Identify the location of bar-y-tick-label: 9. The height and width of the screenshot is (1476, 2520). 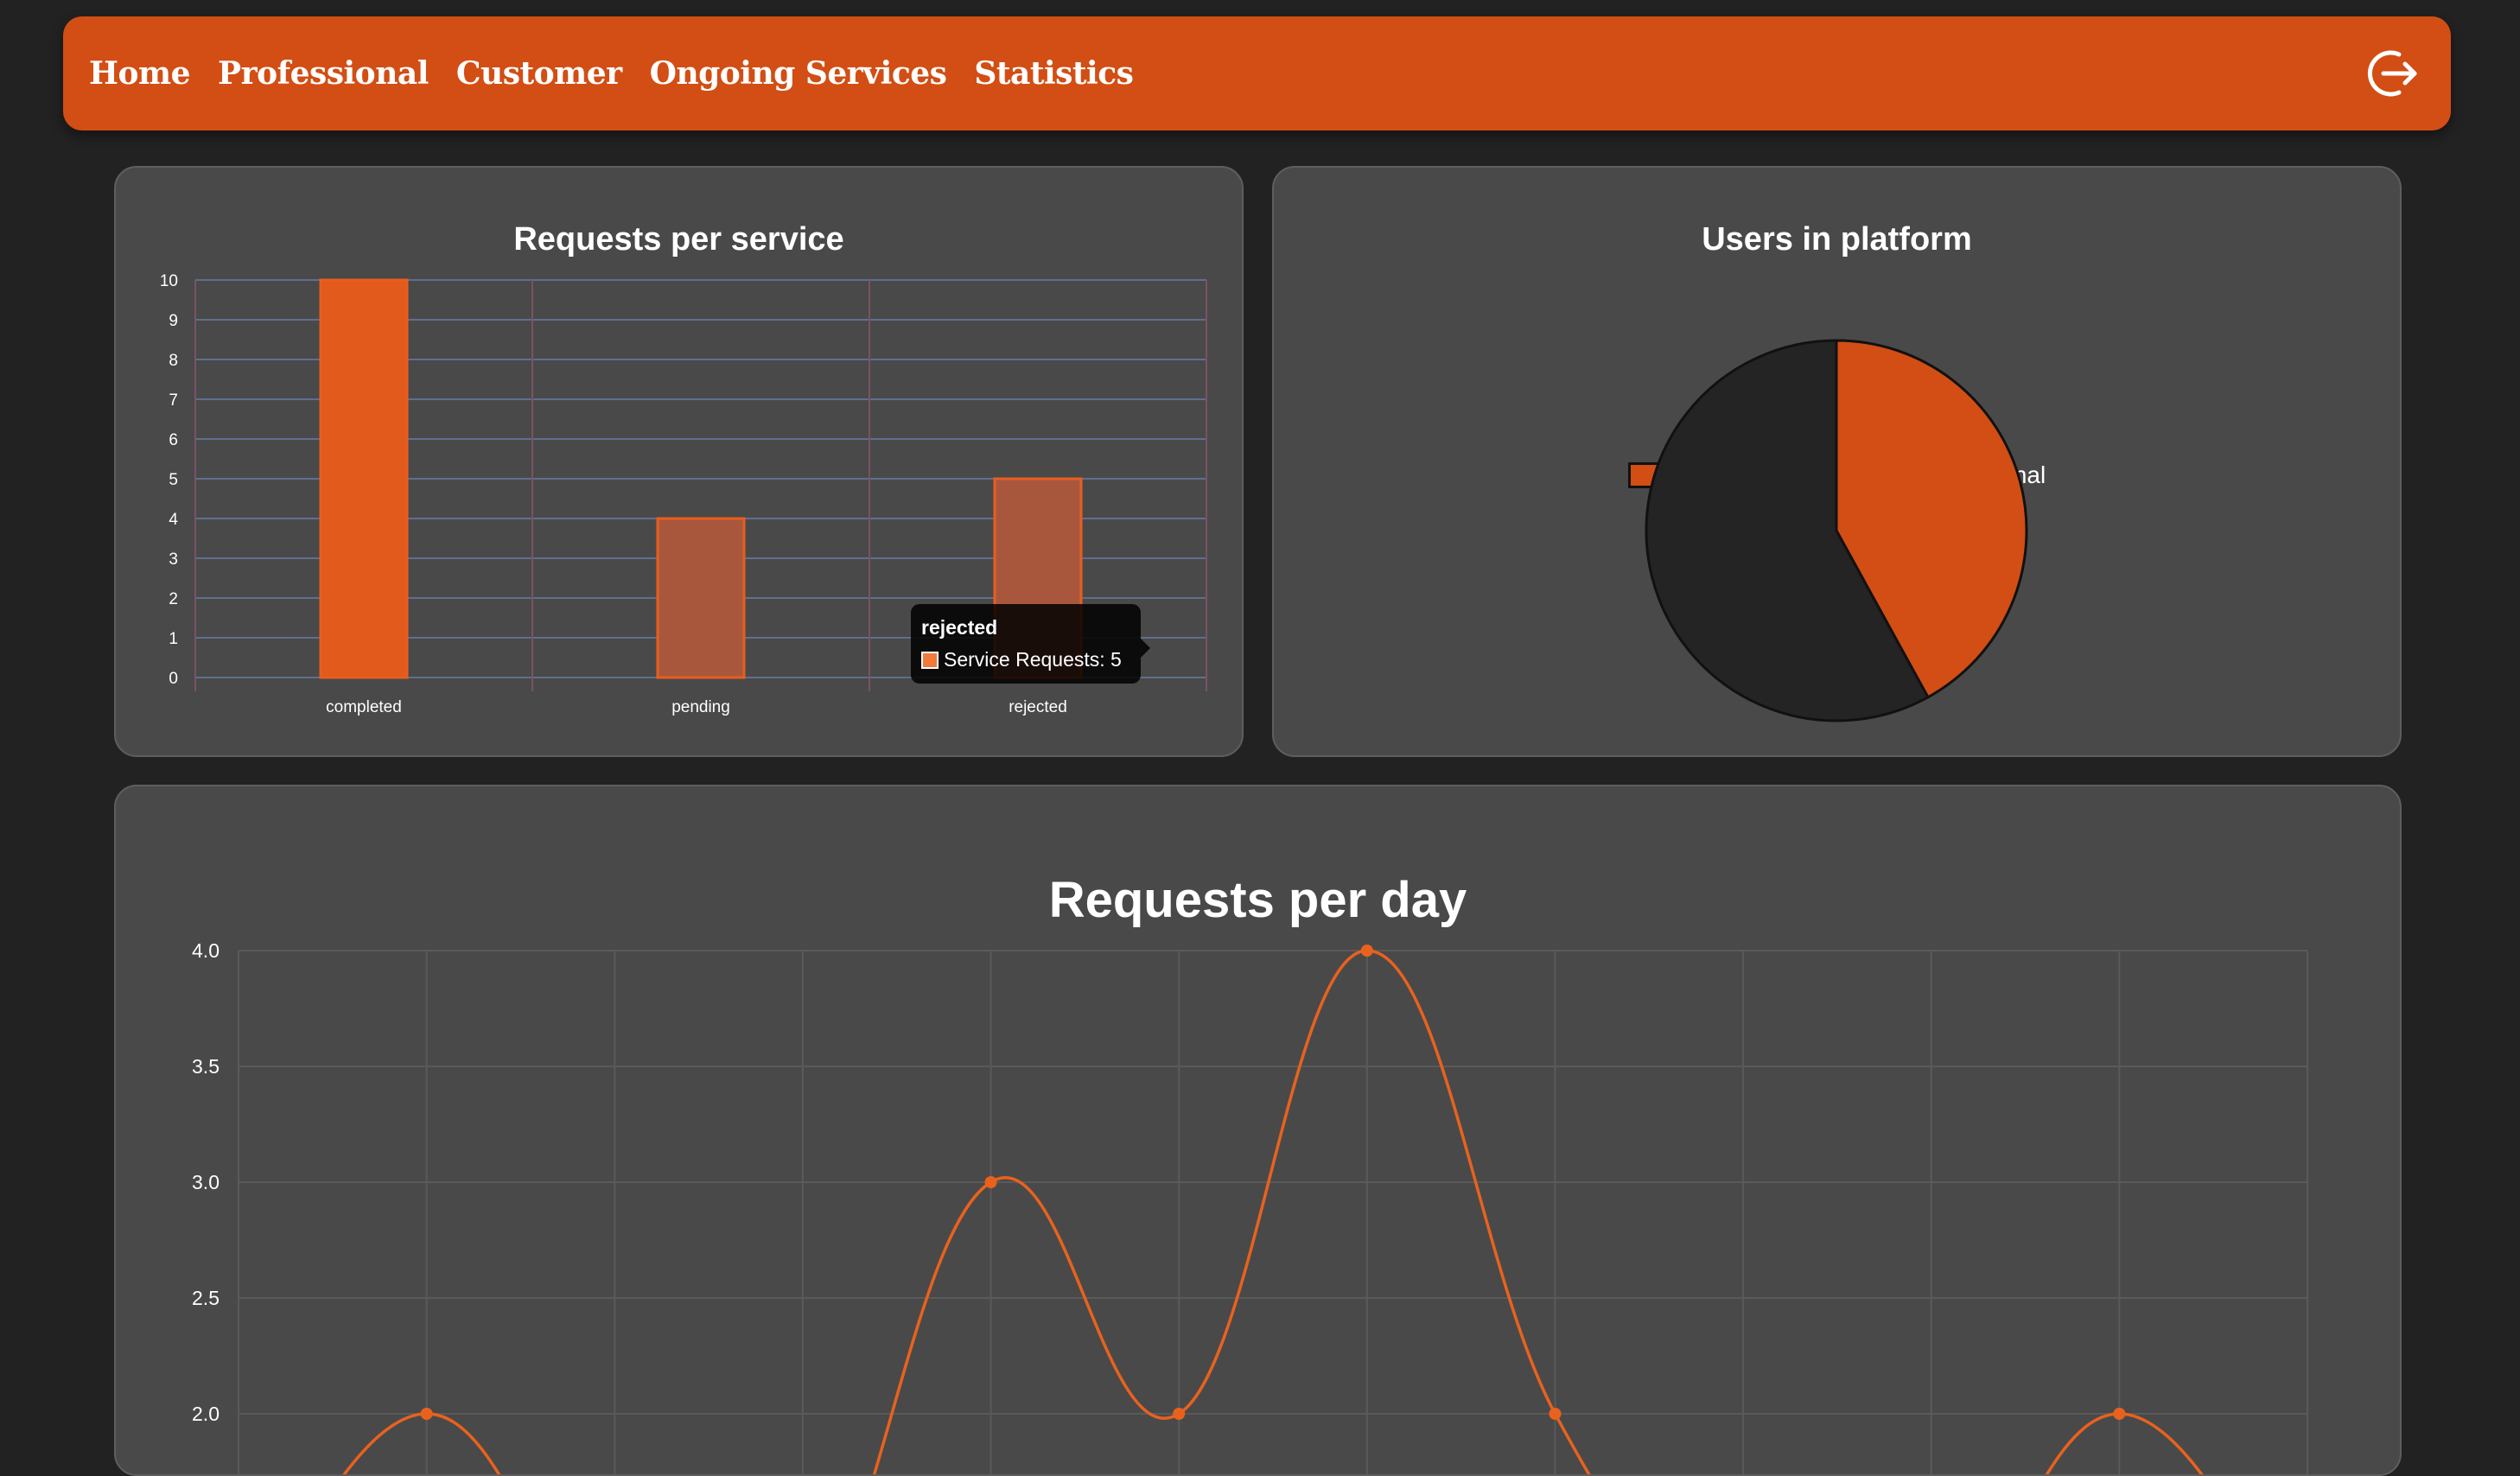
(173, 321).